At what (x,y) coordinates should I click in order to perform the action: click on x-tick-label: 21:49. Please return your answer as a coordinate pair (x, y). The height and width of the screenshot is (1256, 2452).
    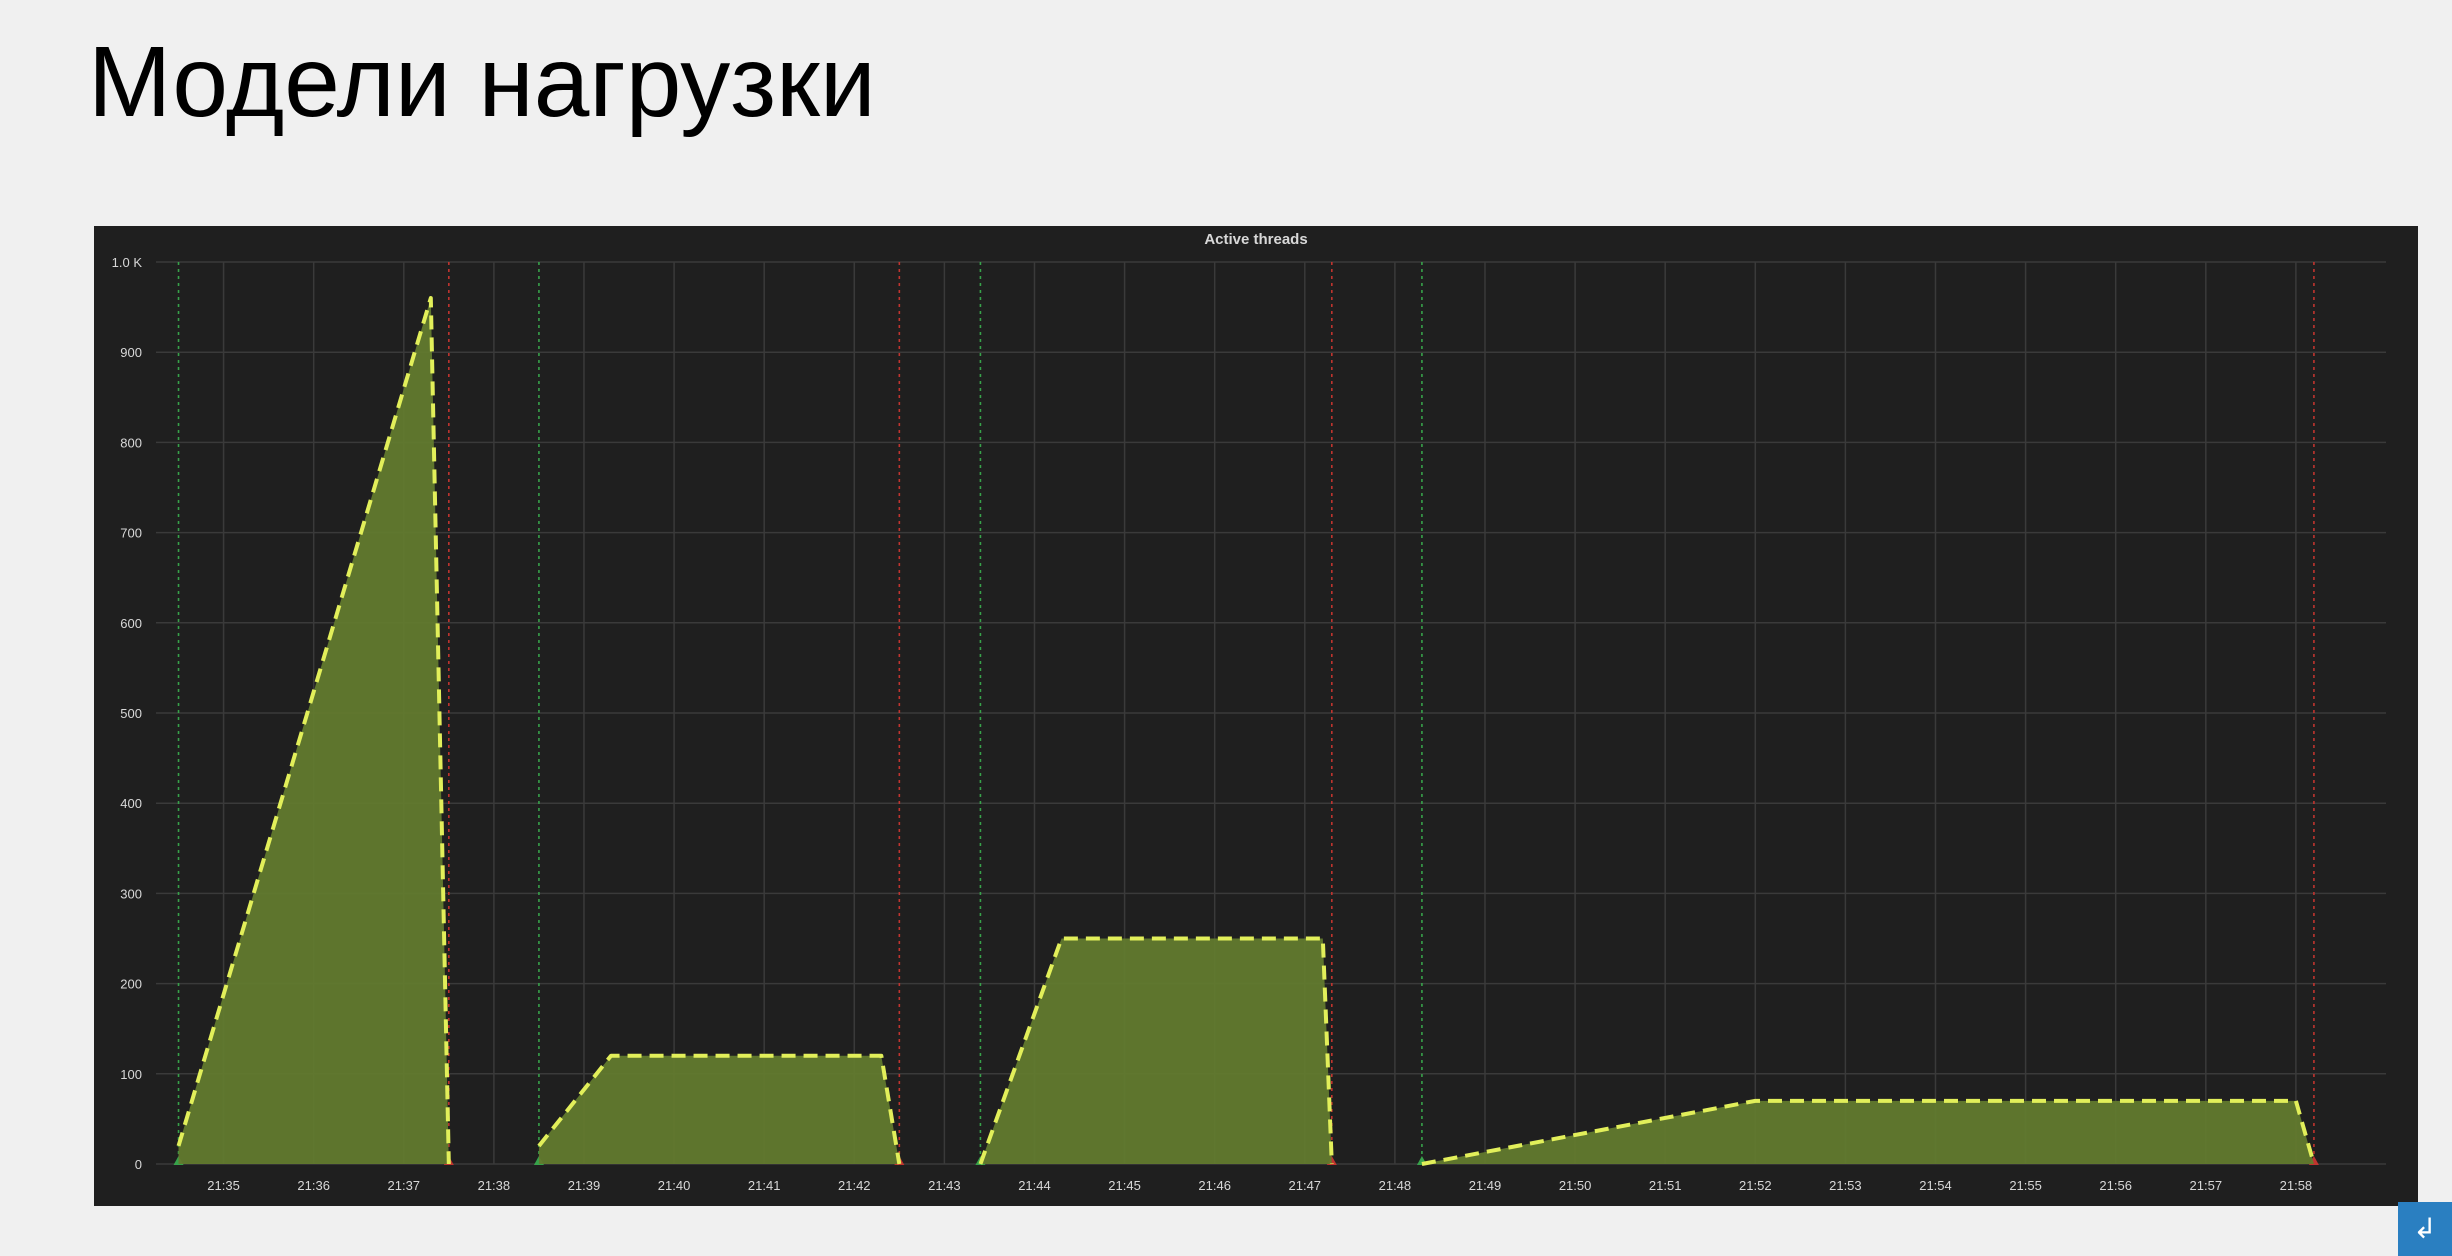
    Looking at the image, I should click on (1485, 1185).